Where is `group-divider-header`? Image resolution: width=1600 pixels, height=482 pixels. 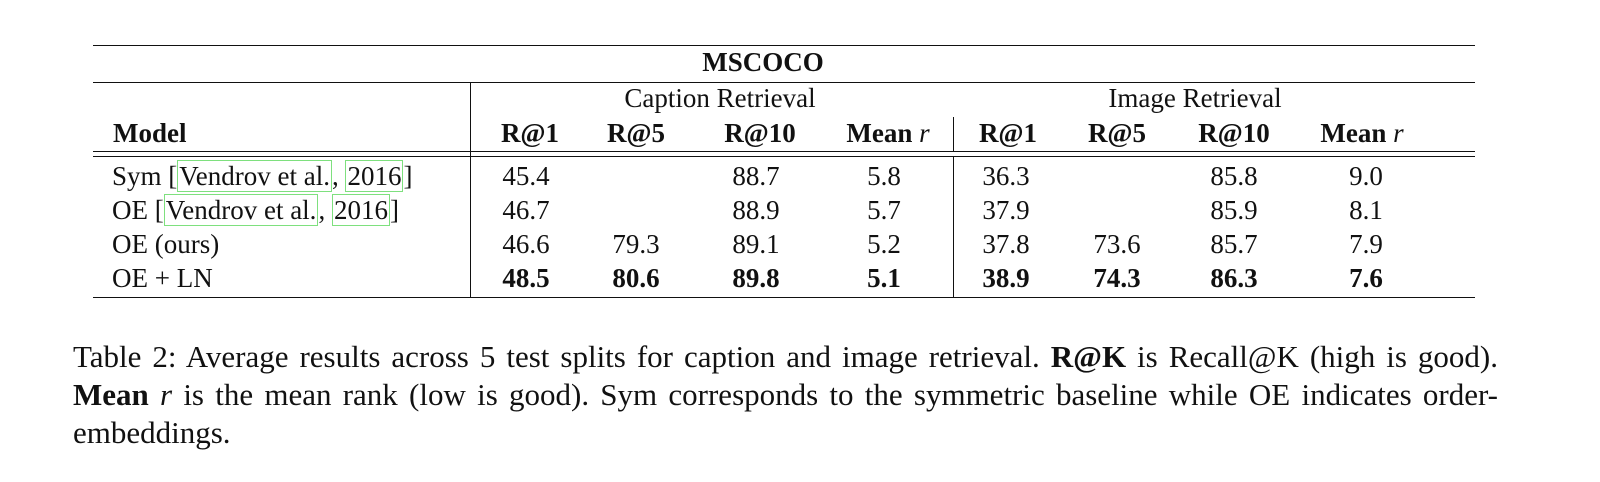
group-divider-header is located at coordinates (953, 134).